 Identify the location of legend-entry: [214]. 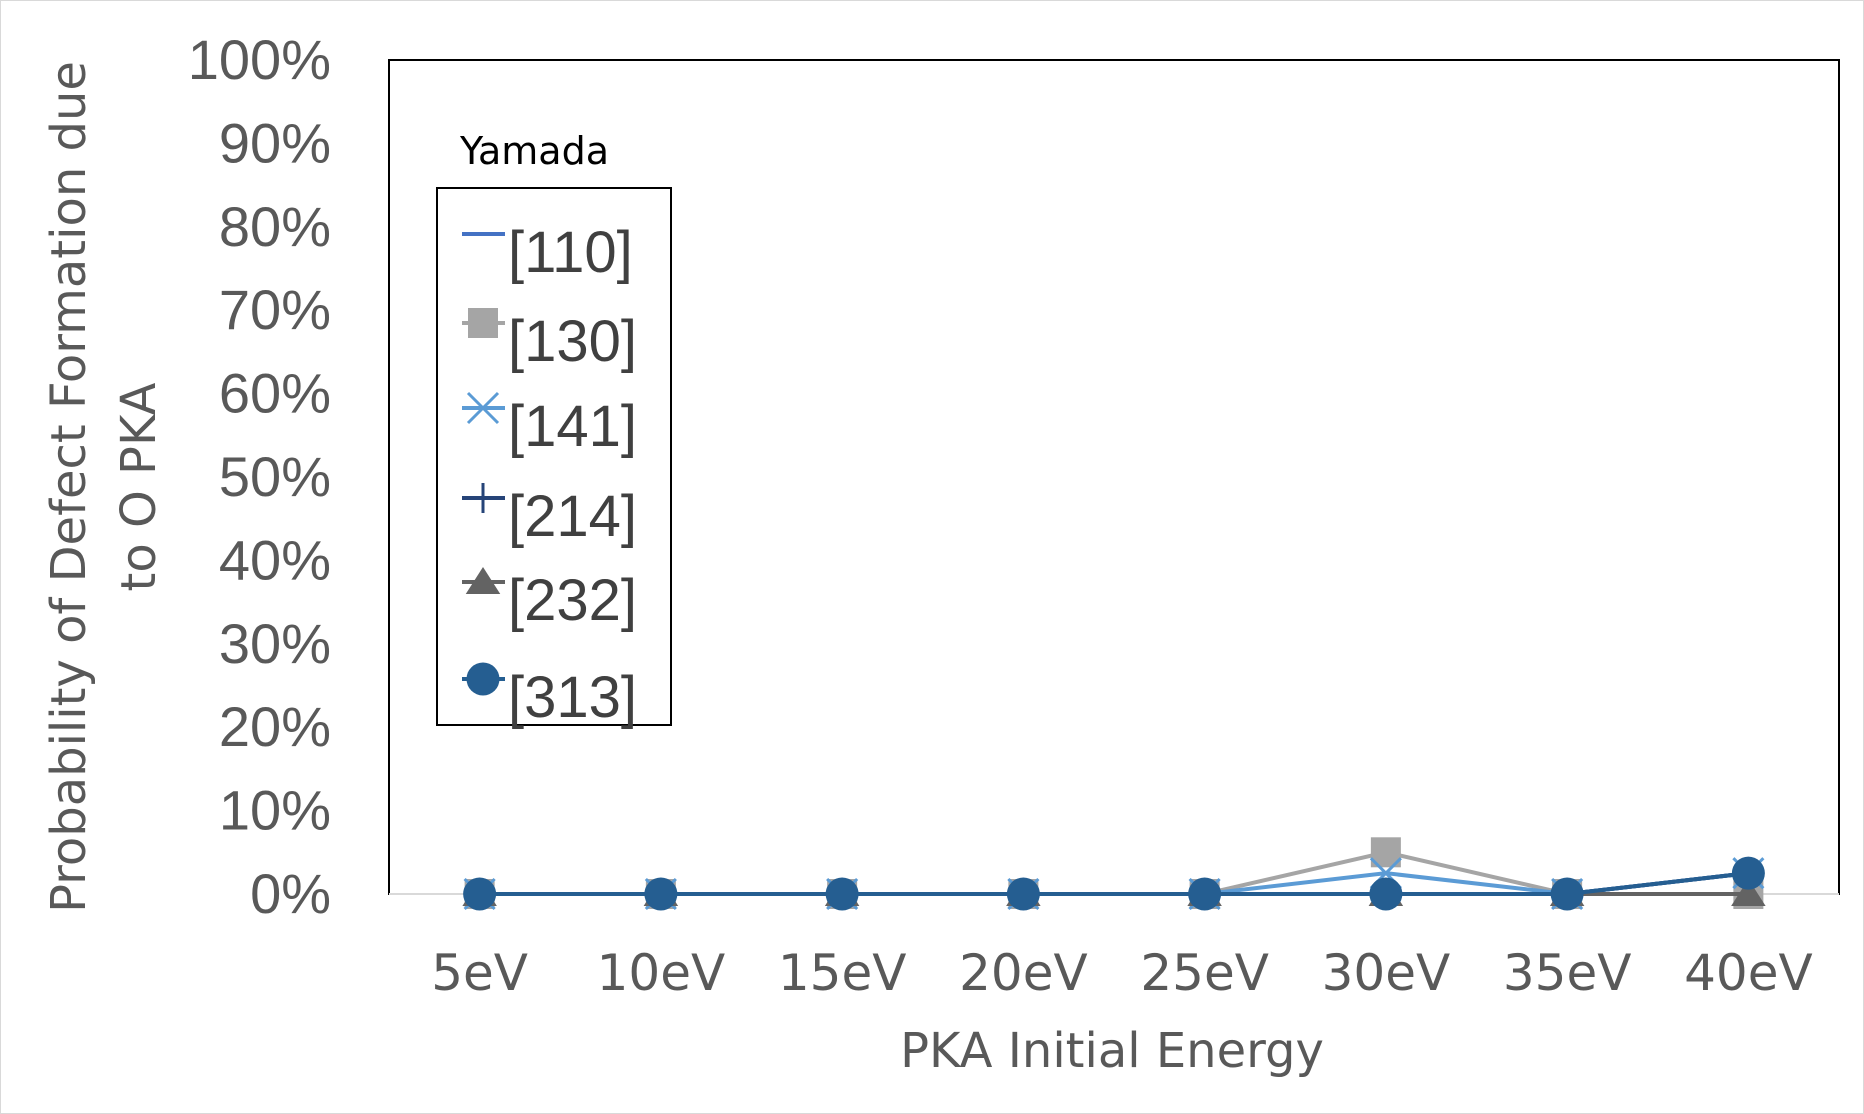
(549, 516).